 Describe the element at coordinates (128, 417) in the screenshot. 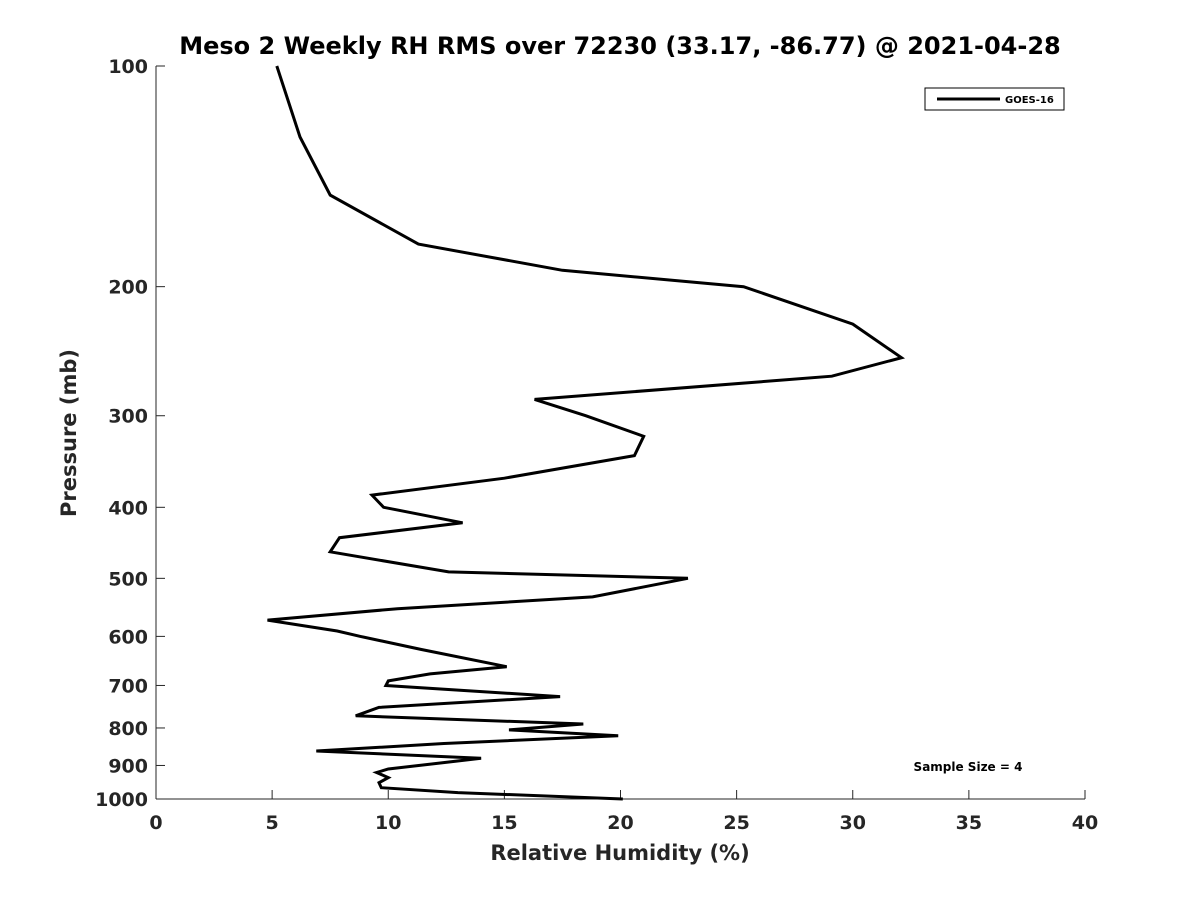

I see `y-tick-label: 300` at that location.